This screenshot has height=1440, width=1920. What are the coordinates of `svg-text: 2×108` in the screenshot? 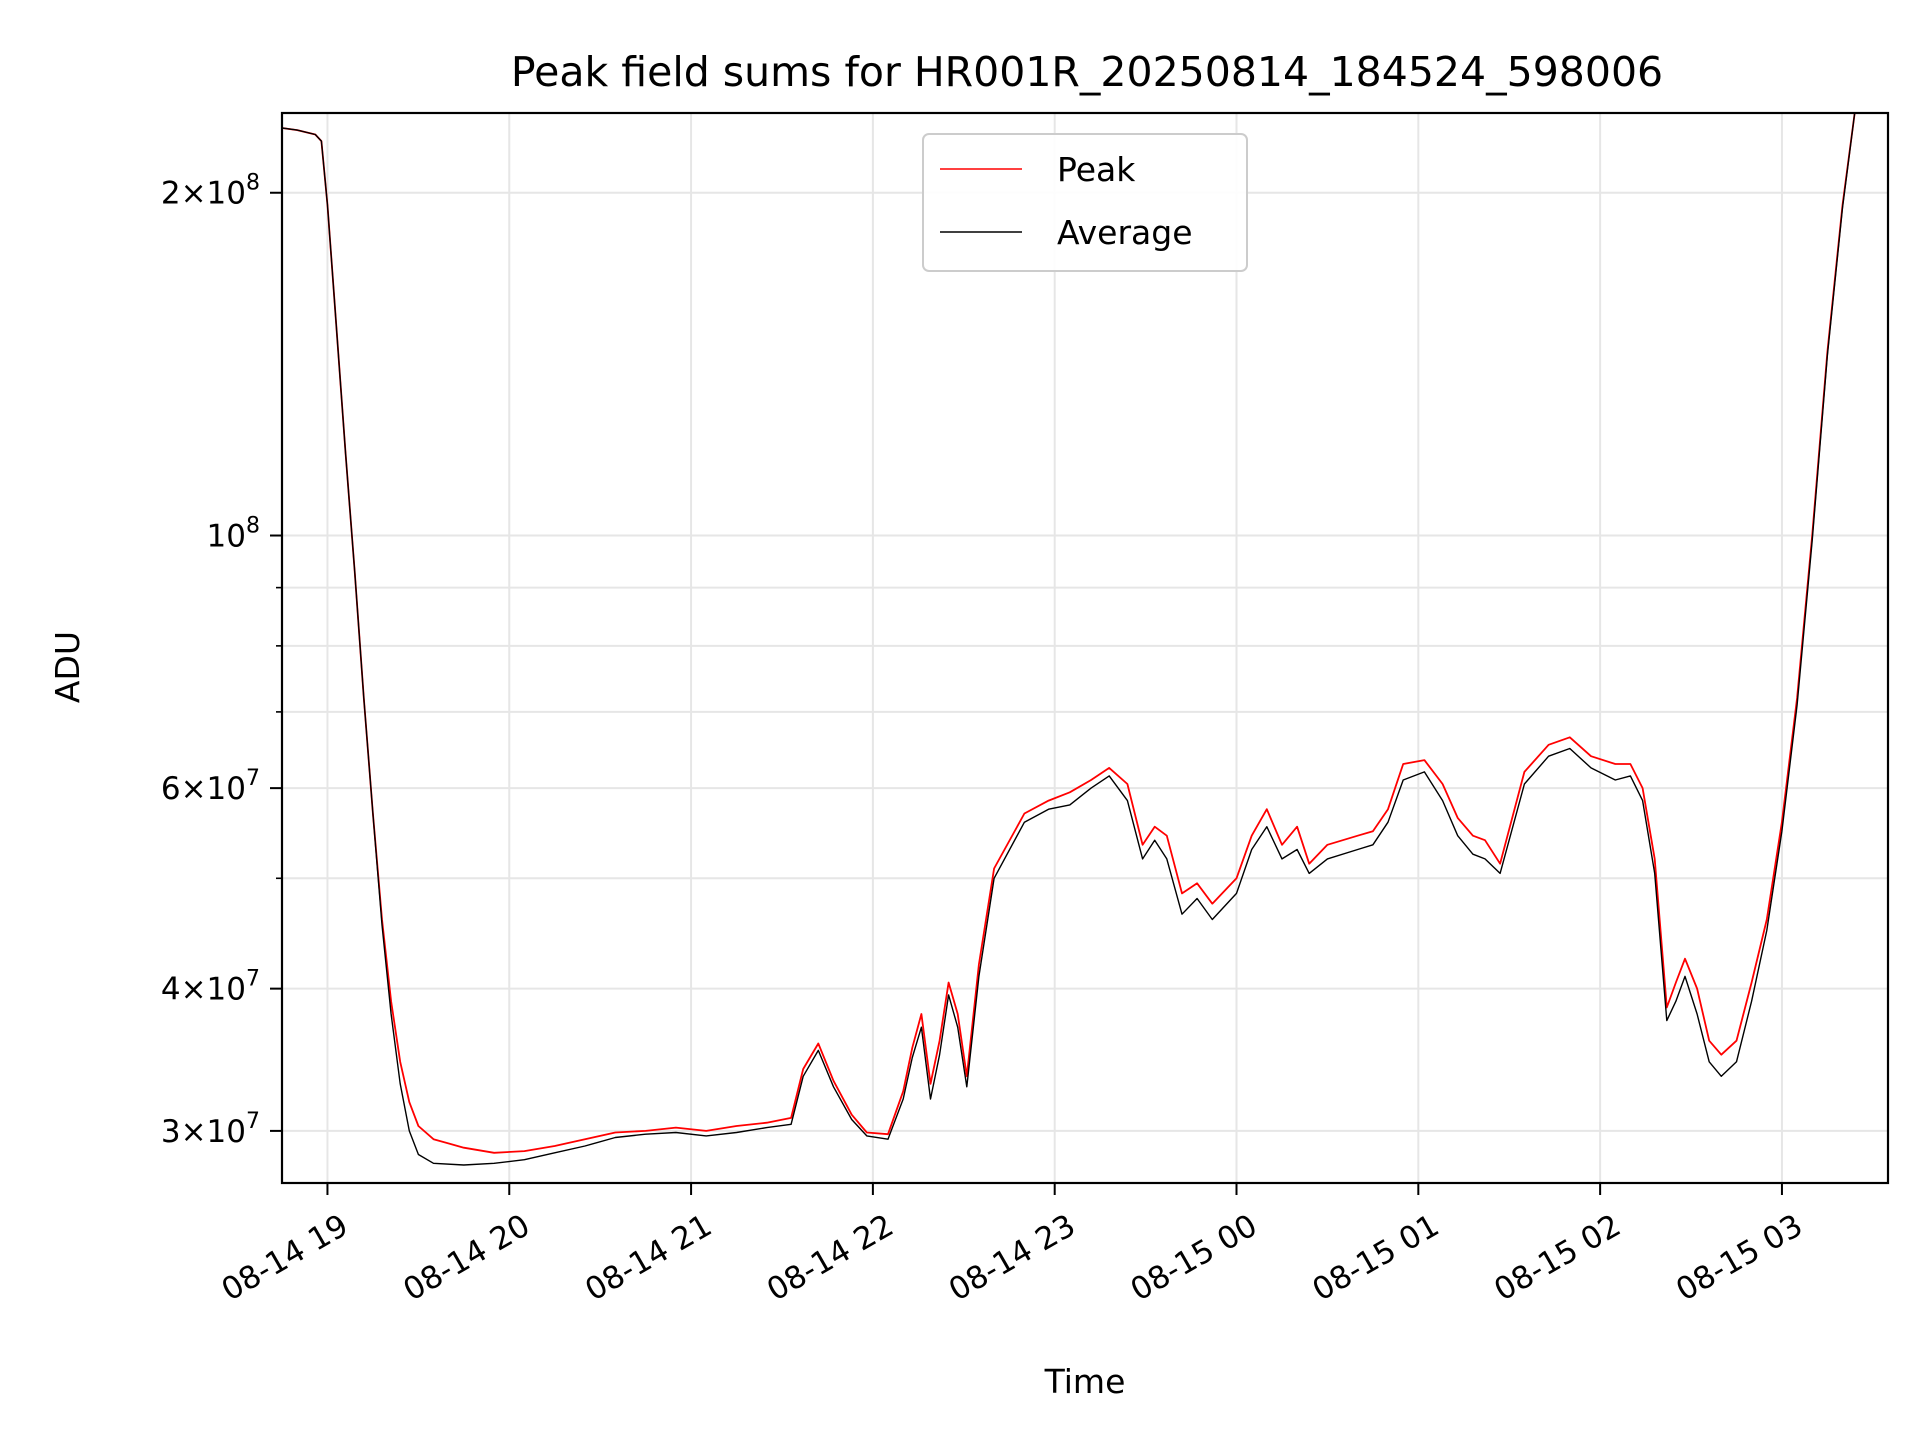 It's located at (210, 191).